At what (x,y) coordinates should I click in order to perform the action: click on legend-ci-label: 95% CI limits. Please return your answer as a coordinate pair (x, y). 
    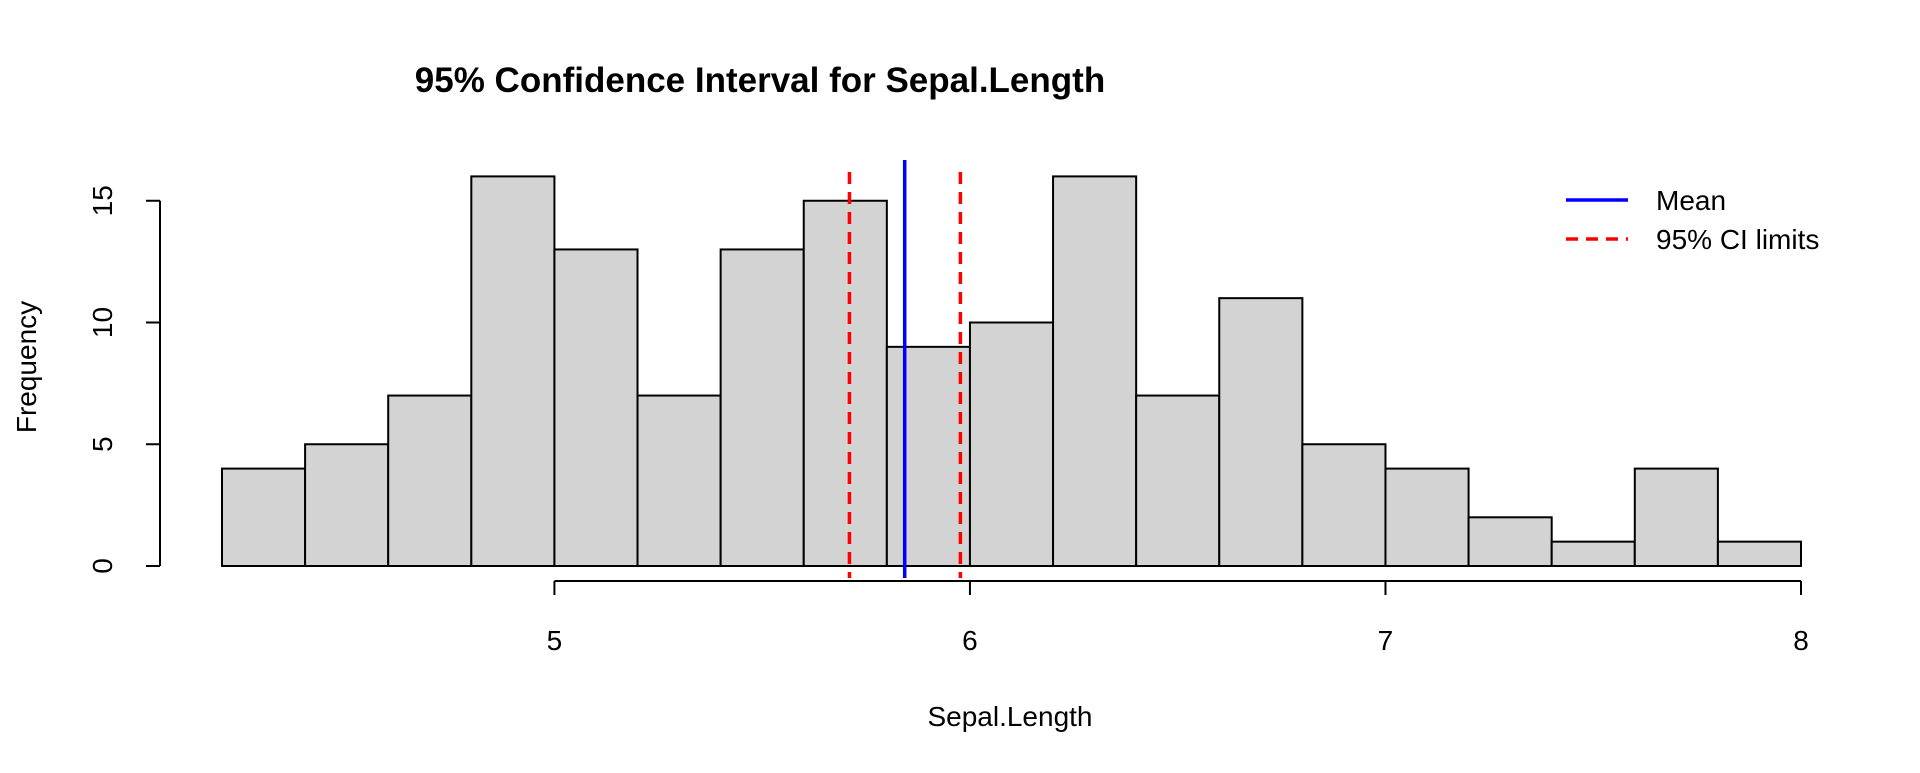
    Looking at the image, I should click on (1737, 239).